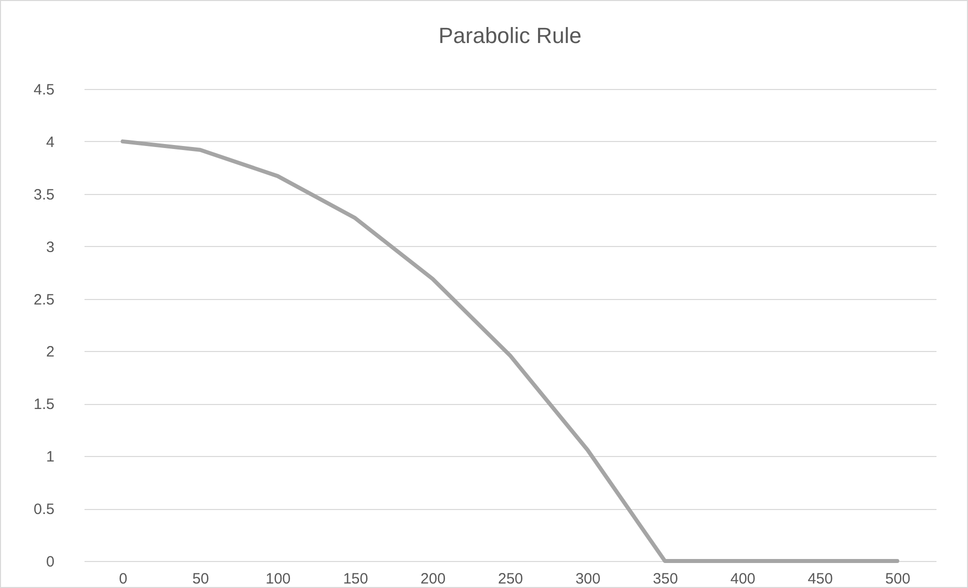 The image size is (968, 588). Describe the element at coordinates (433, 579) in the screenshot. I see `x-tick-label: 200` at that location.